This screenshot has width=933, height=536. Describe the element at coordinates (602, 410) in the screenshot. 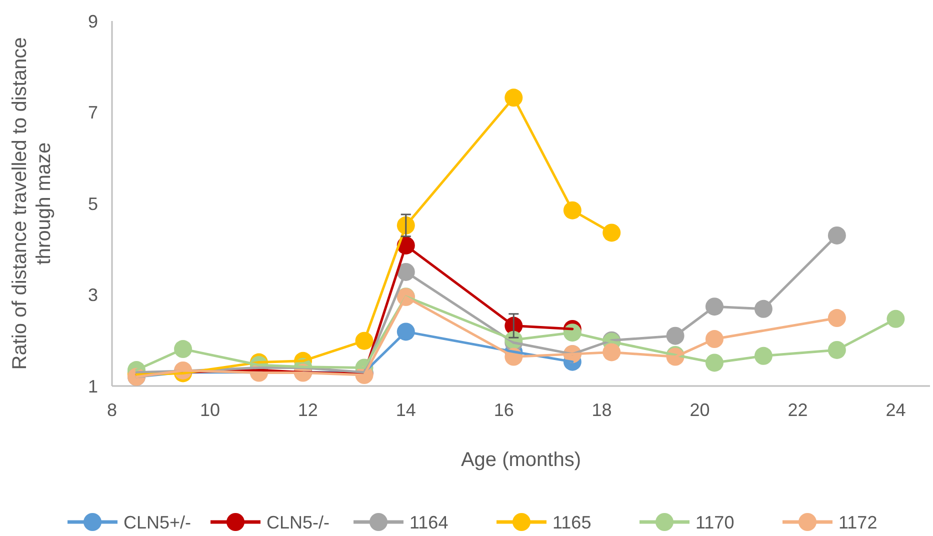

I see `x-tick-label: 18` at that location.